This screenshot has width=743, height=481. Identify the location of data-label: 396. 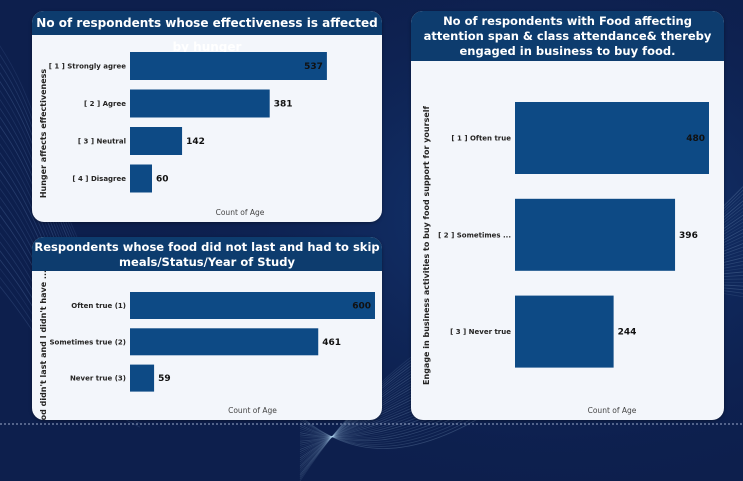
(688, 236).